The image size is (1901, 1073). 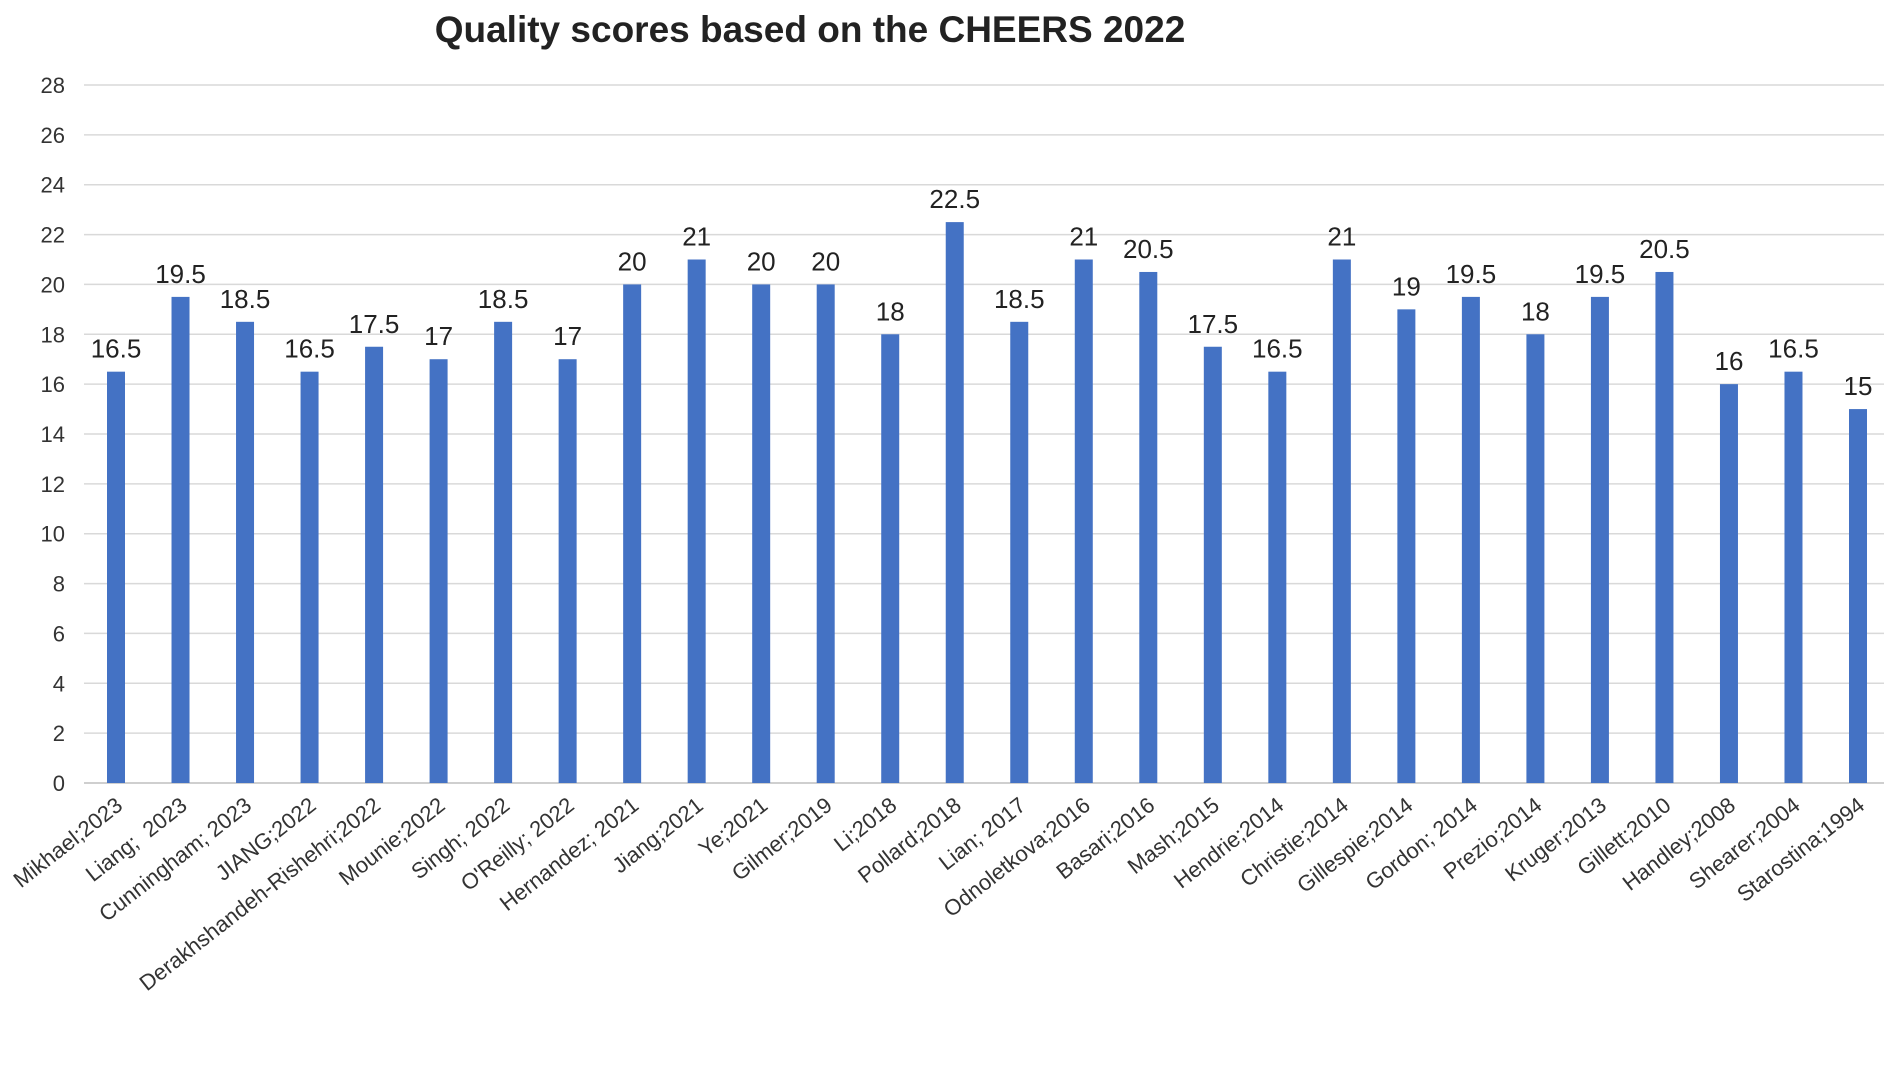 What do you see at coordinates (1228, 842) in the screenshot?
I see `x-tick-label: Hendrie;2014` at bounding box center [1228, 842].